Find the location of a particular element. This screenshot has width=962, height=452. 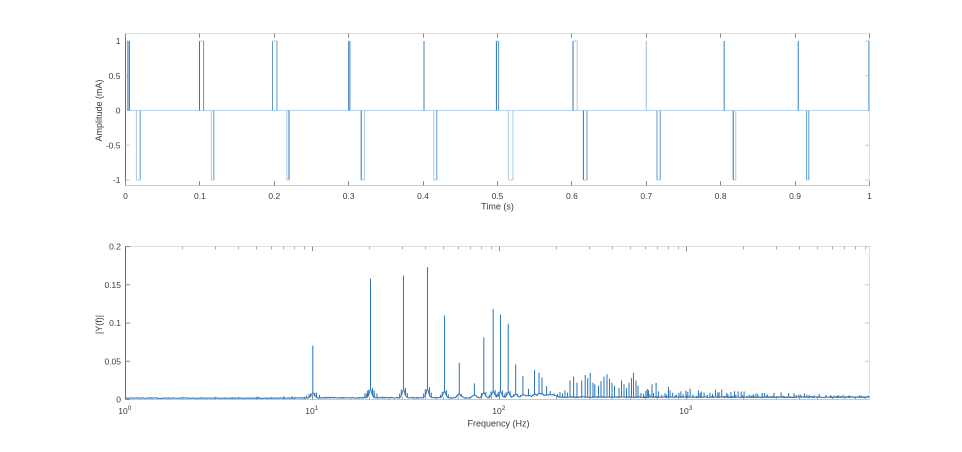

svg-text: -0.5 is located at coordinates (113, 145).